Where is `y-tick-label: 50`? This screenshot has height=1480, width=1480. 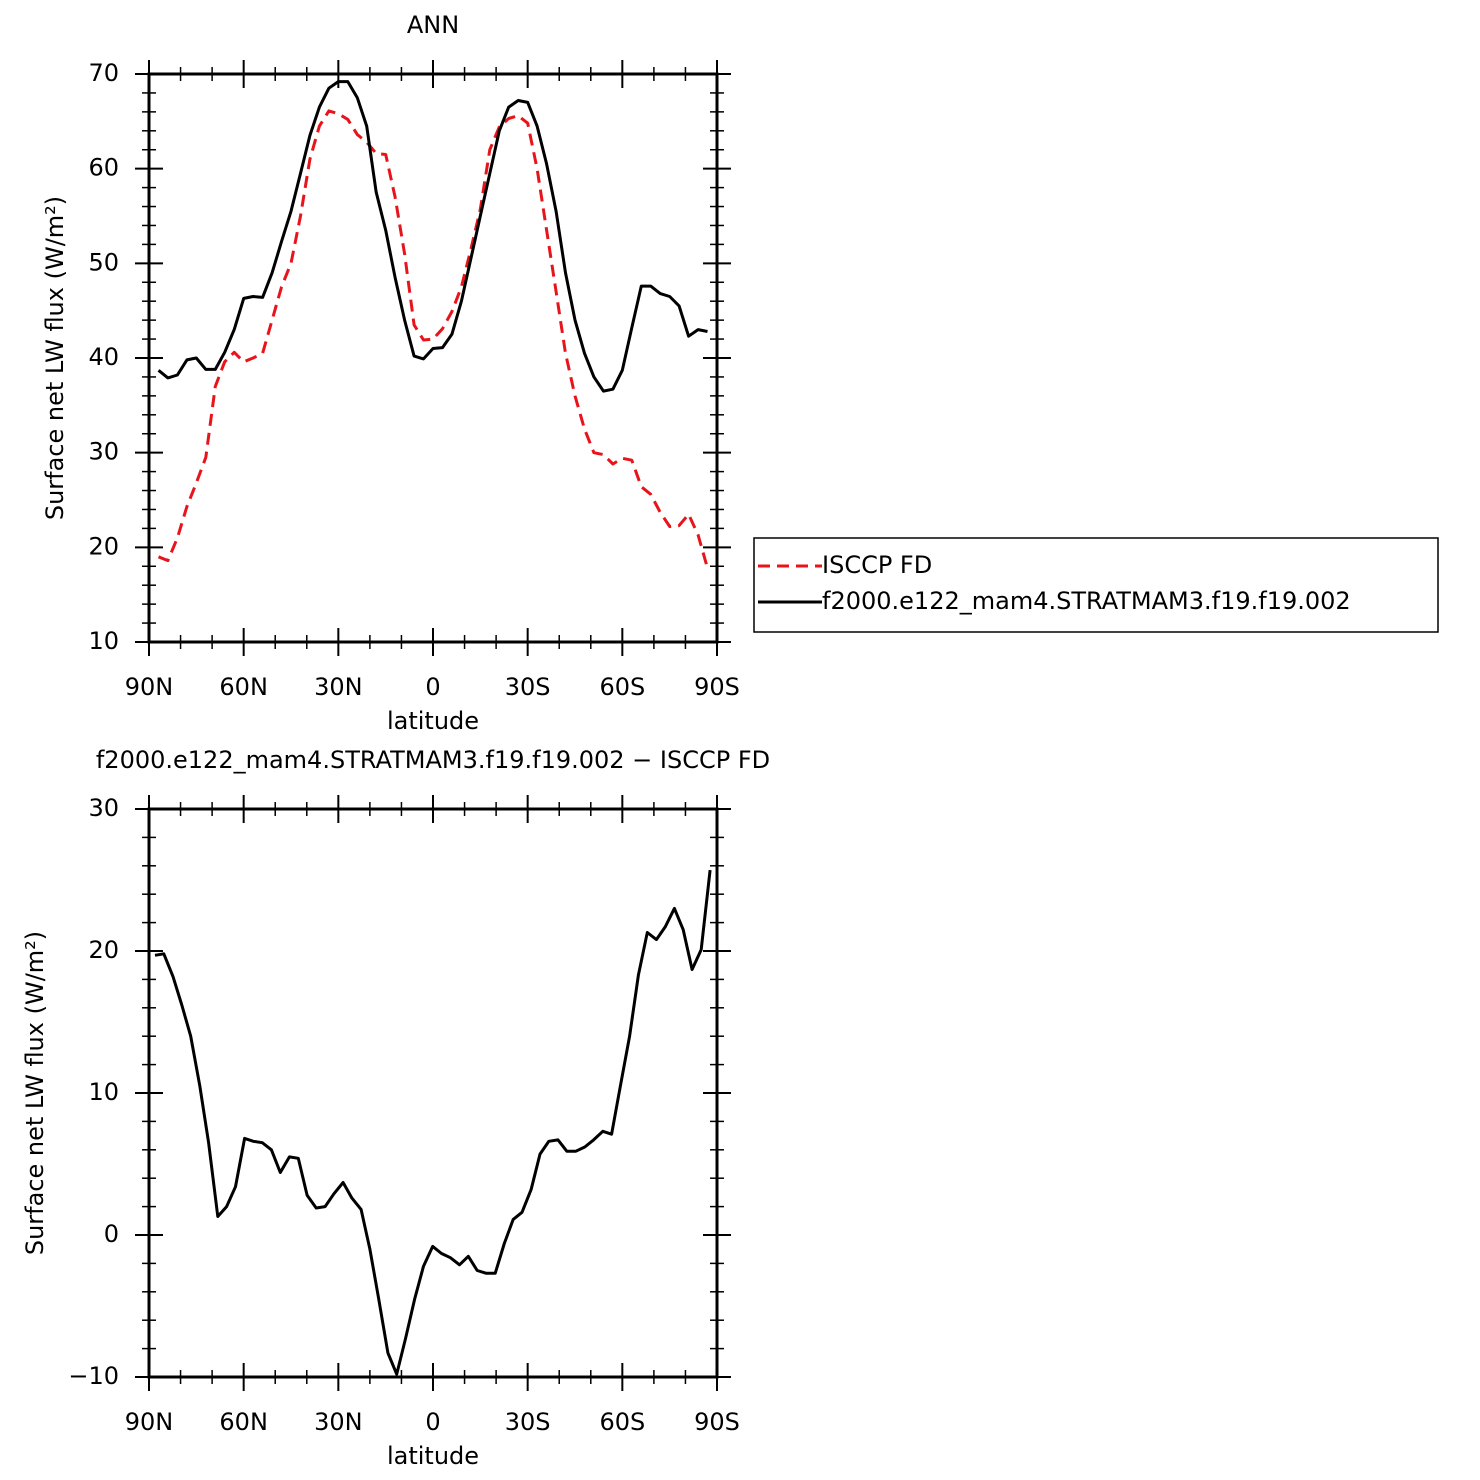 y-tick-label: 50 is located at coordinates (103, 262).